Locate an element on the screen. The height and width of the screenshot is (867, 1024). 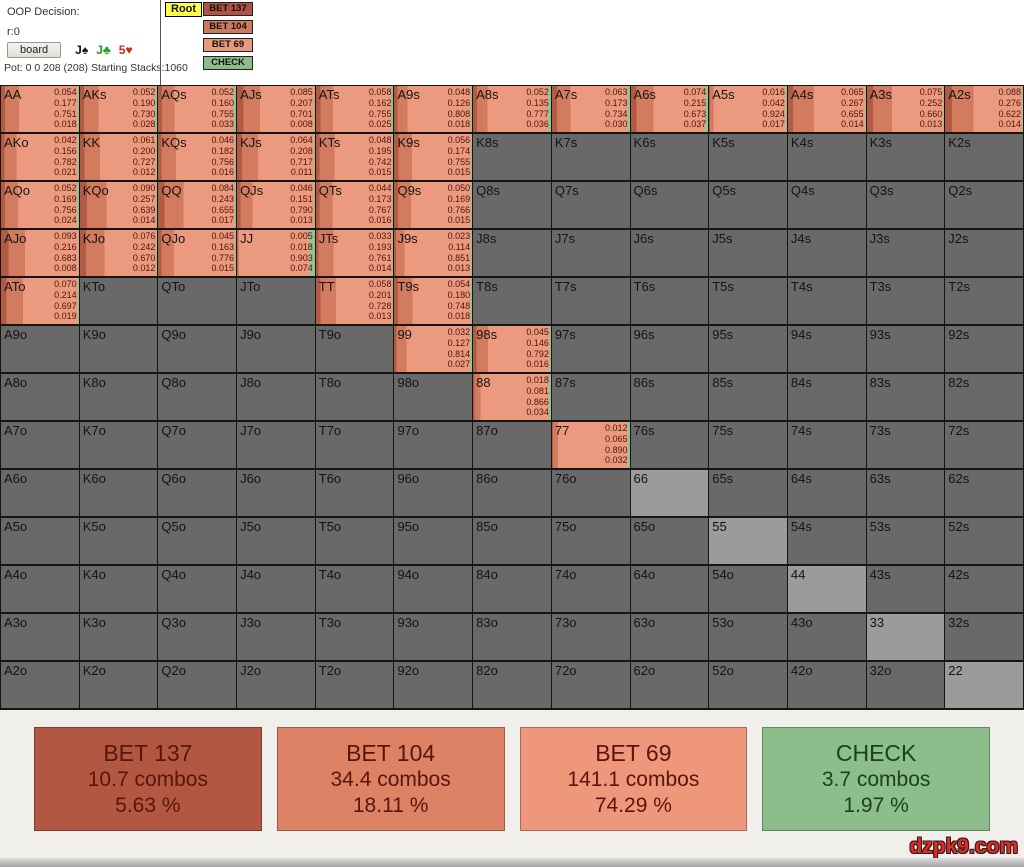
hand-cell-Q7s: Q7s is located at coordinates (590, 205).